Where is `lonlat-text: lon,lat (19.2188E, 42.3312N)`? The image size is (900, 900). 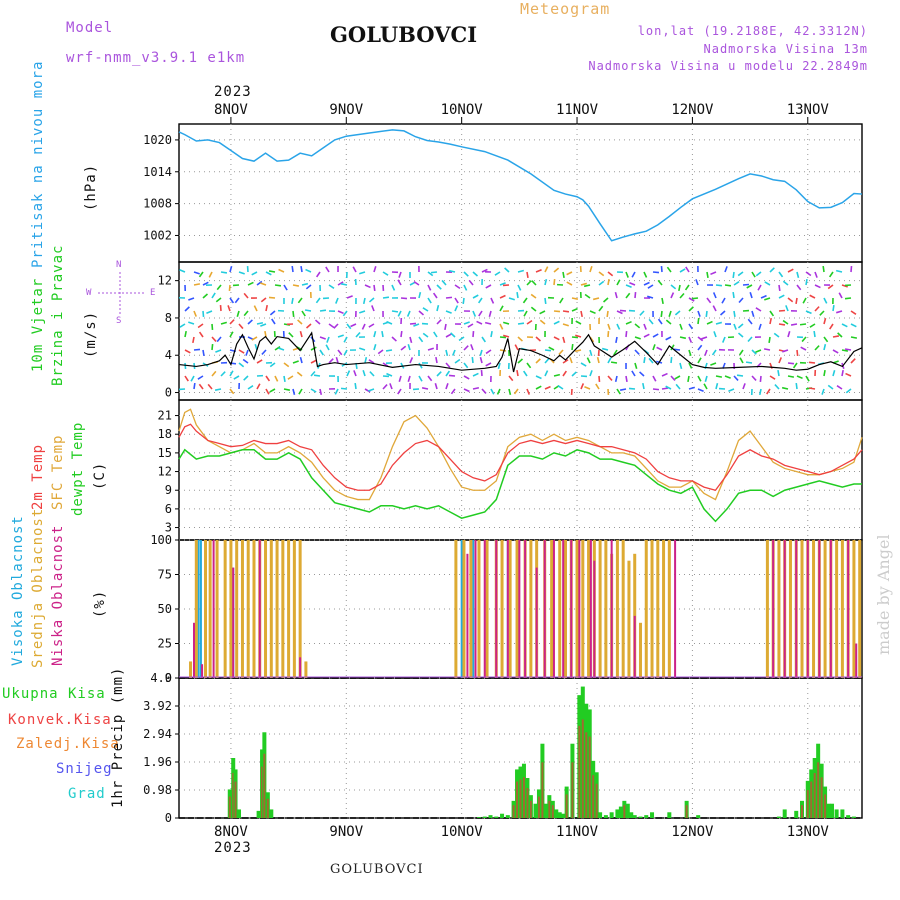
lonlat-text: lon,lat (19.2188E, 42.3312N) is located at coordinates (752, 31).